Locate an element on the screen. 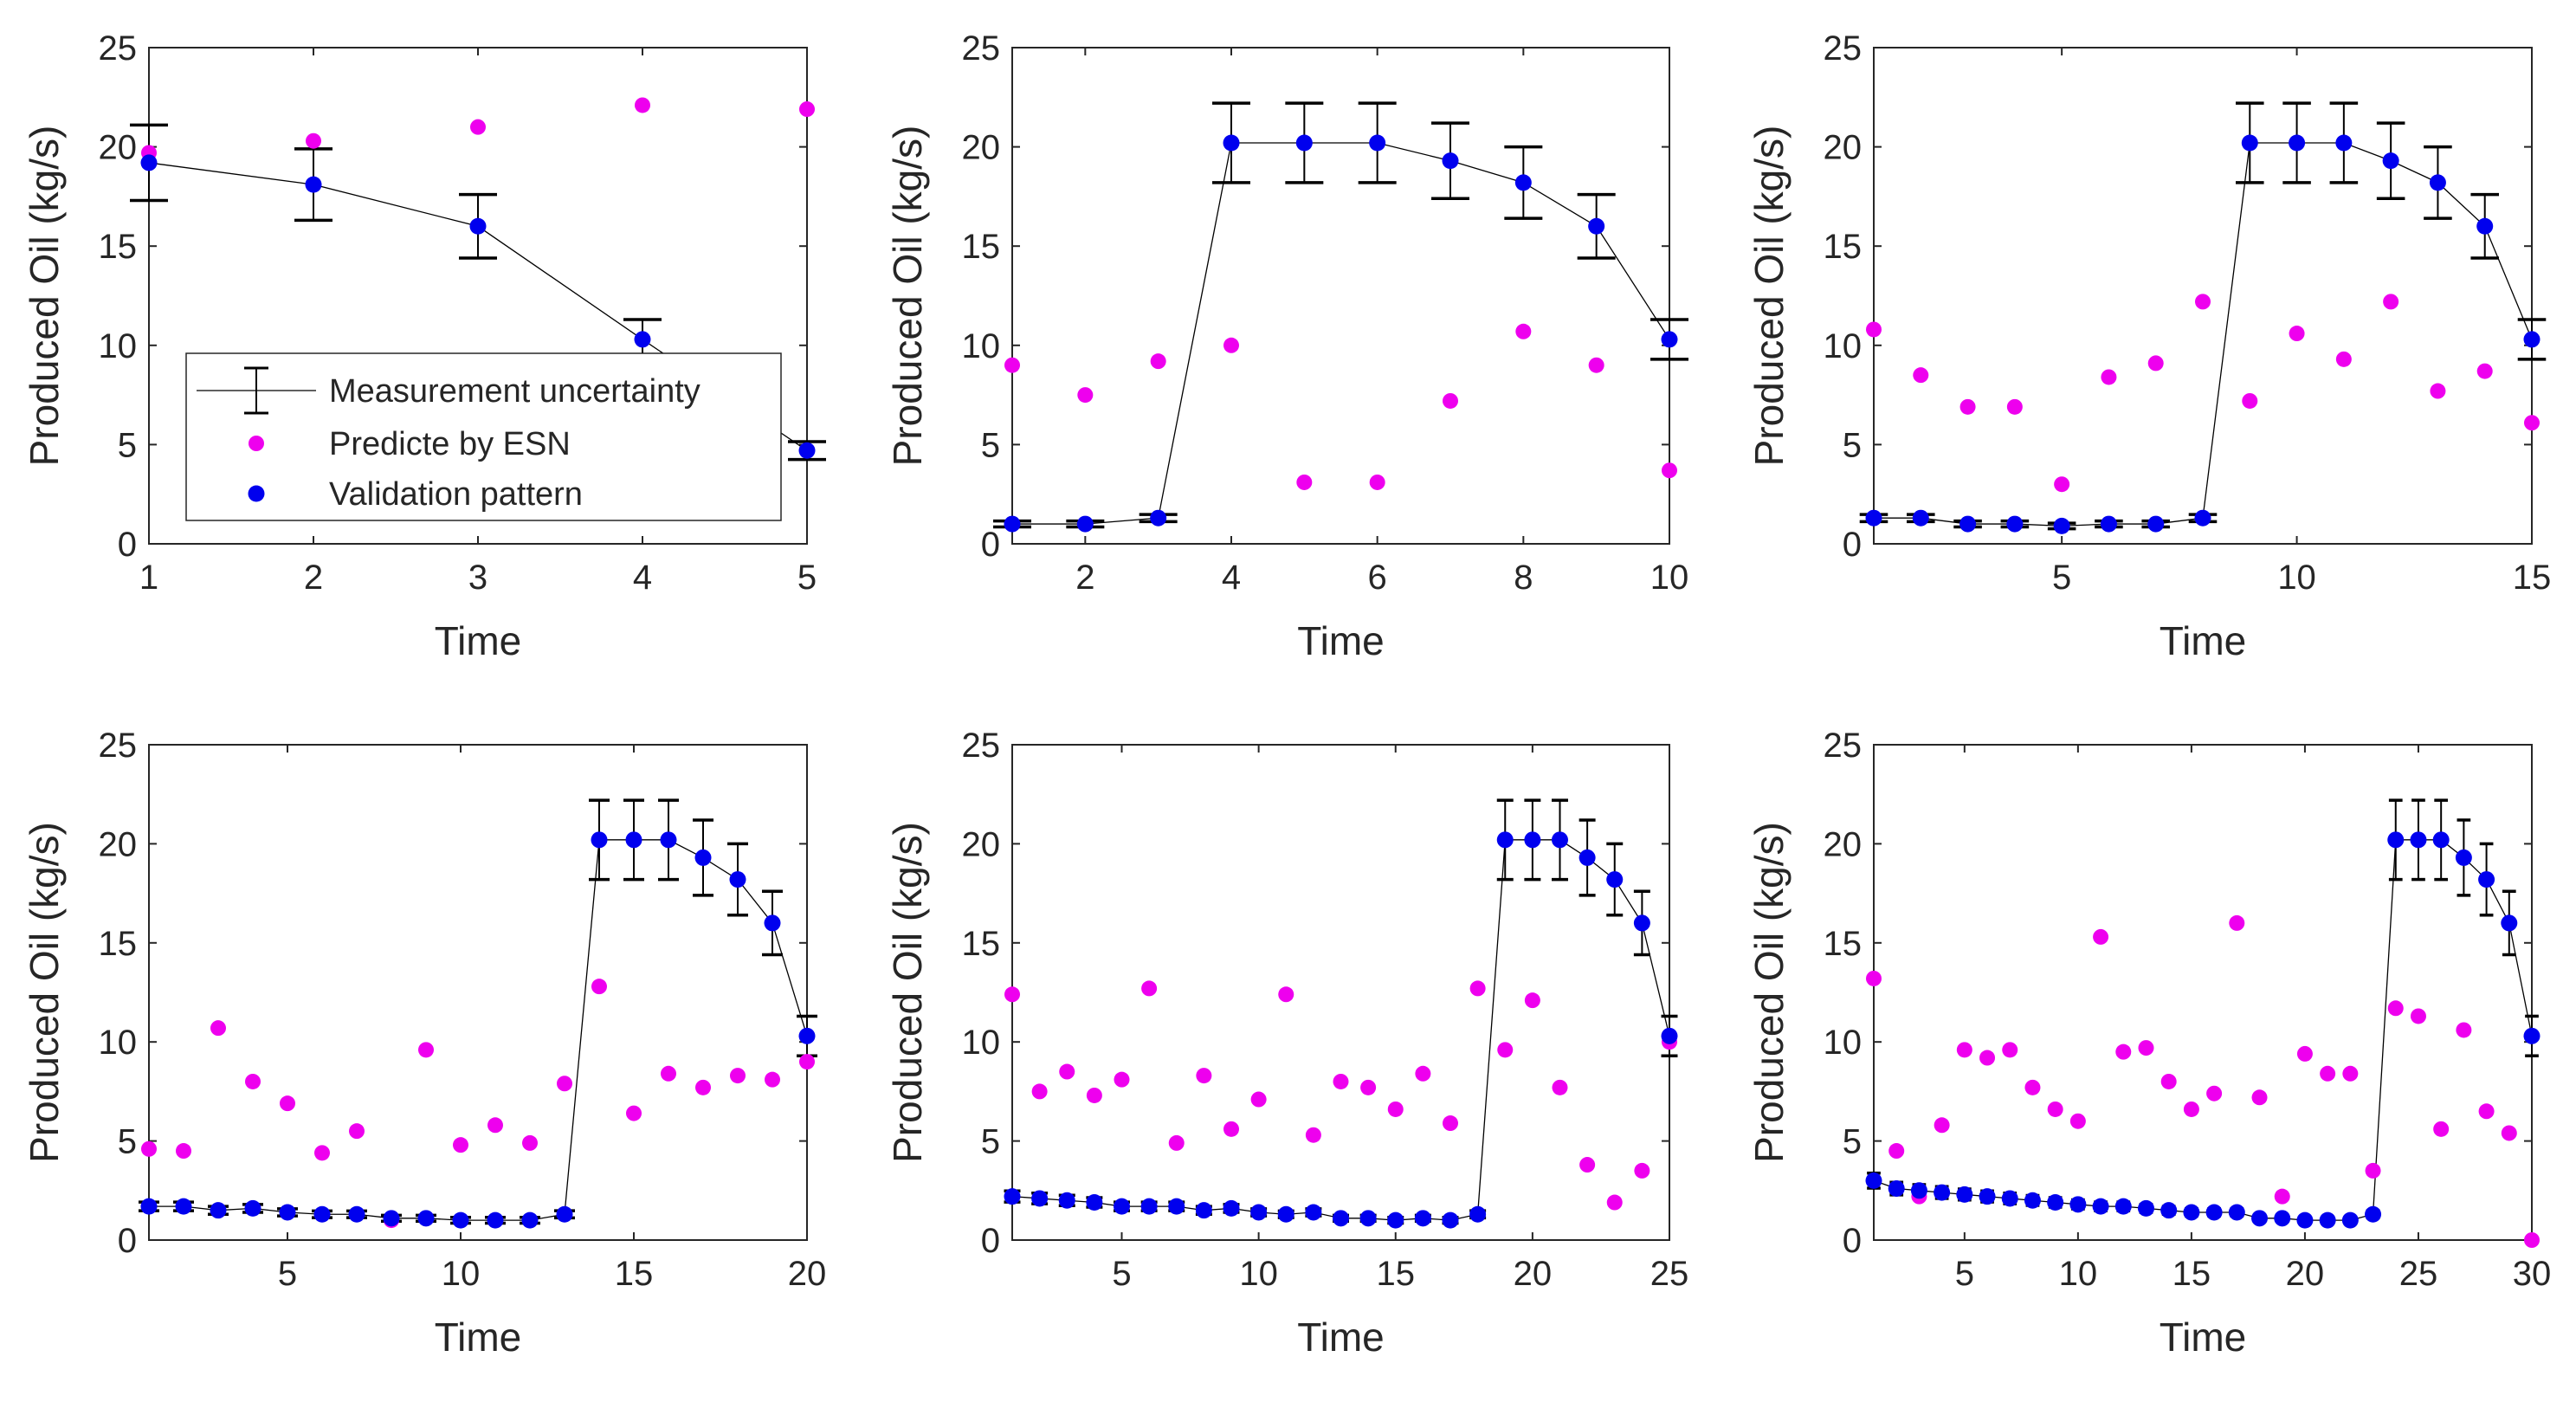 This screenshot has width=2576, height=1402. x-tick-label: 4 is located at coordinates (1231, 578).